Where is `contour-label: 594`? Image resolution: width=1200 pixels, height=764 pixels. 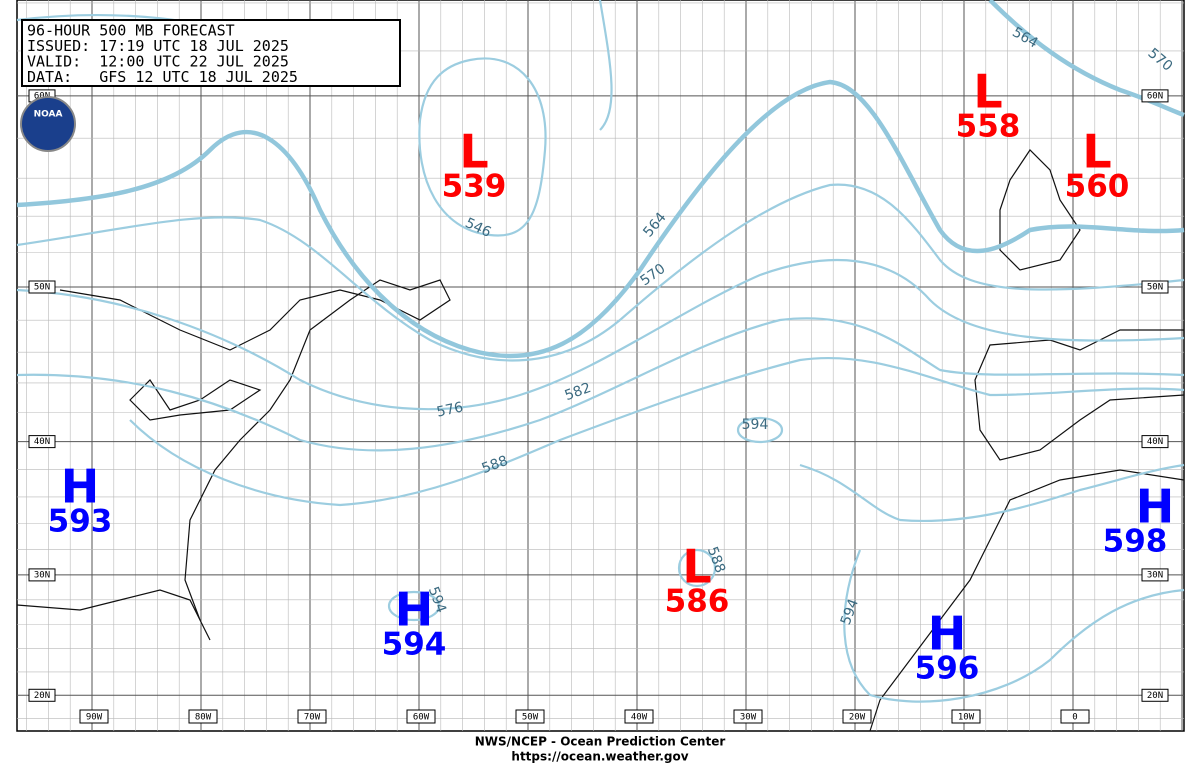 contour-label: 594 is located at coordinates (755, 425).